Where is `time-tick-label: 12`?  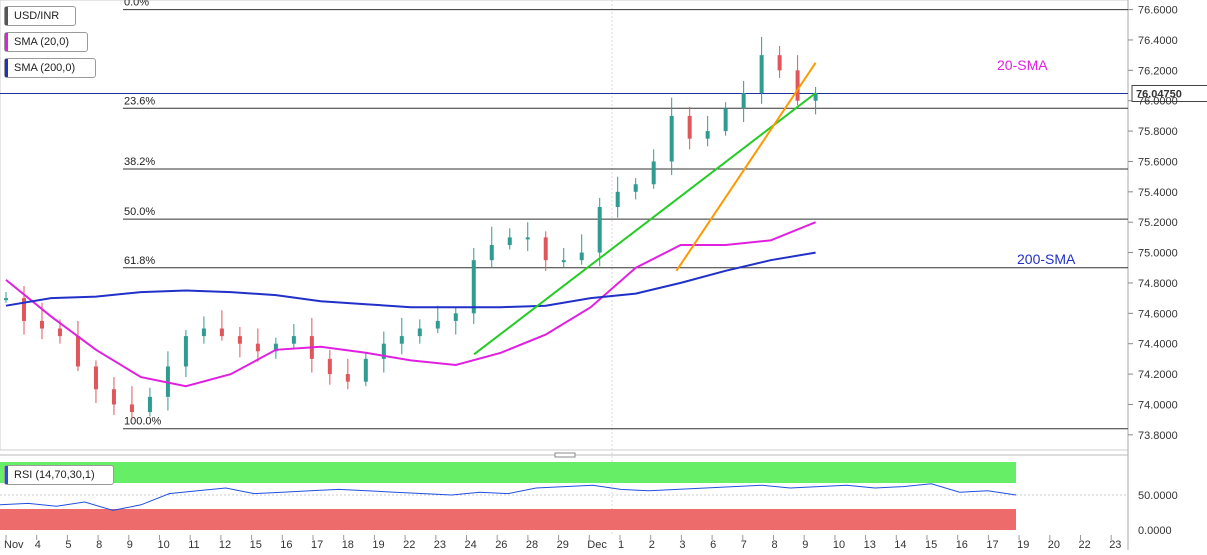
time-tick-label: 12 is located at coordinates (225, 545).